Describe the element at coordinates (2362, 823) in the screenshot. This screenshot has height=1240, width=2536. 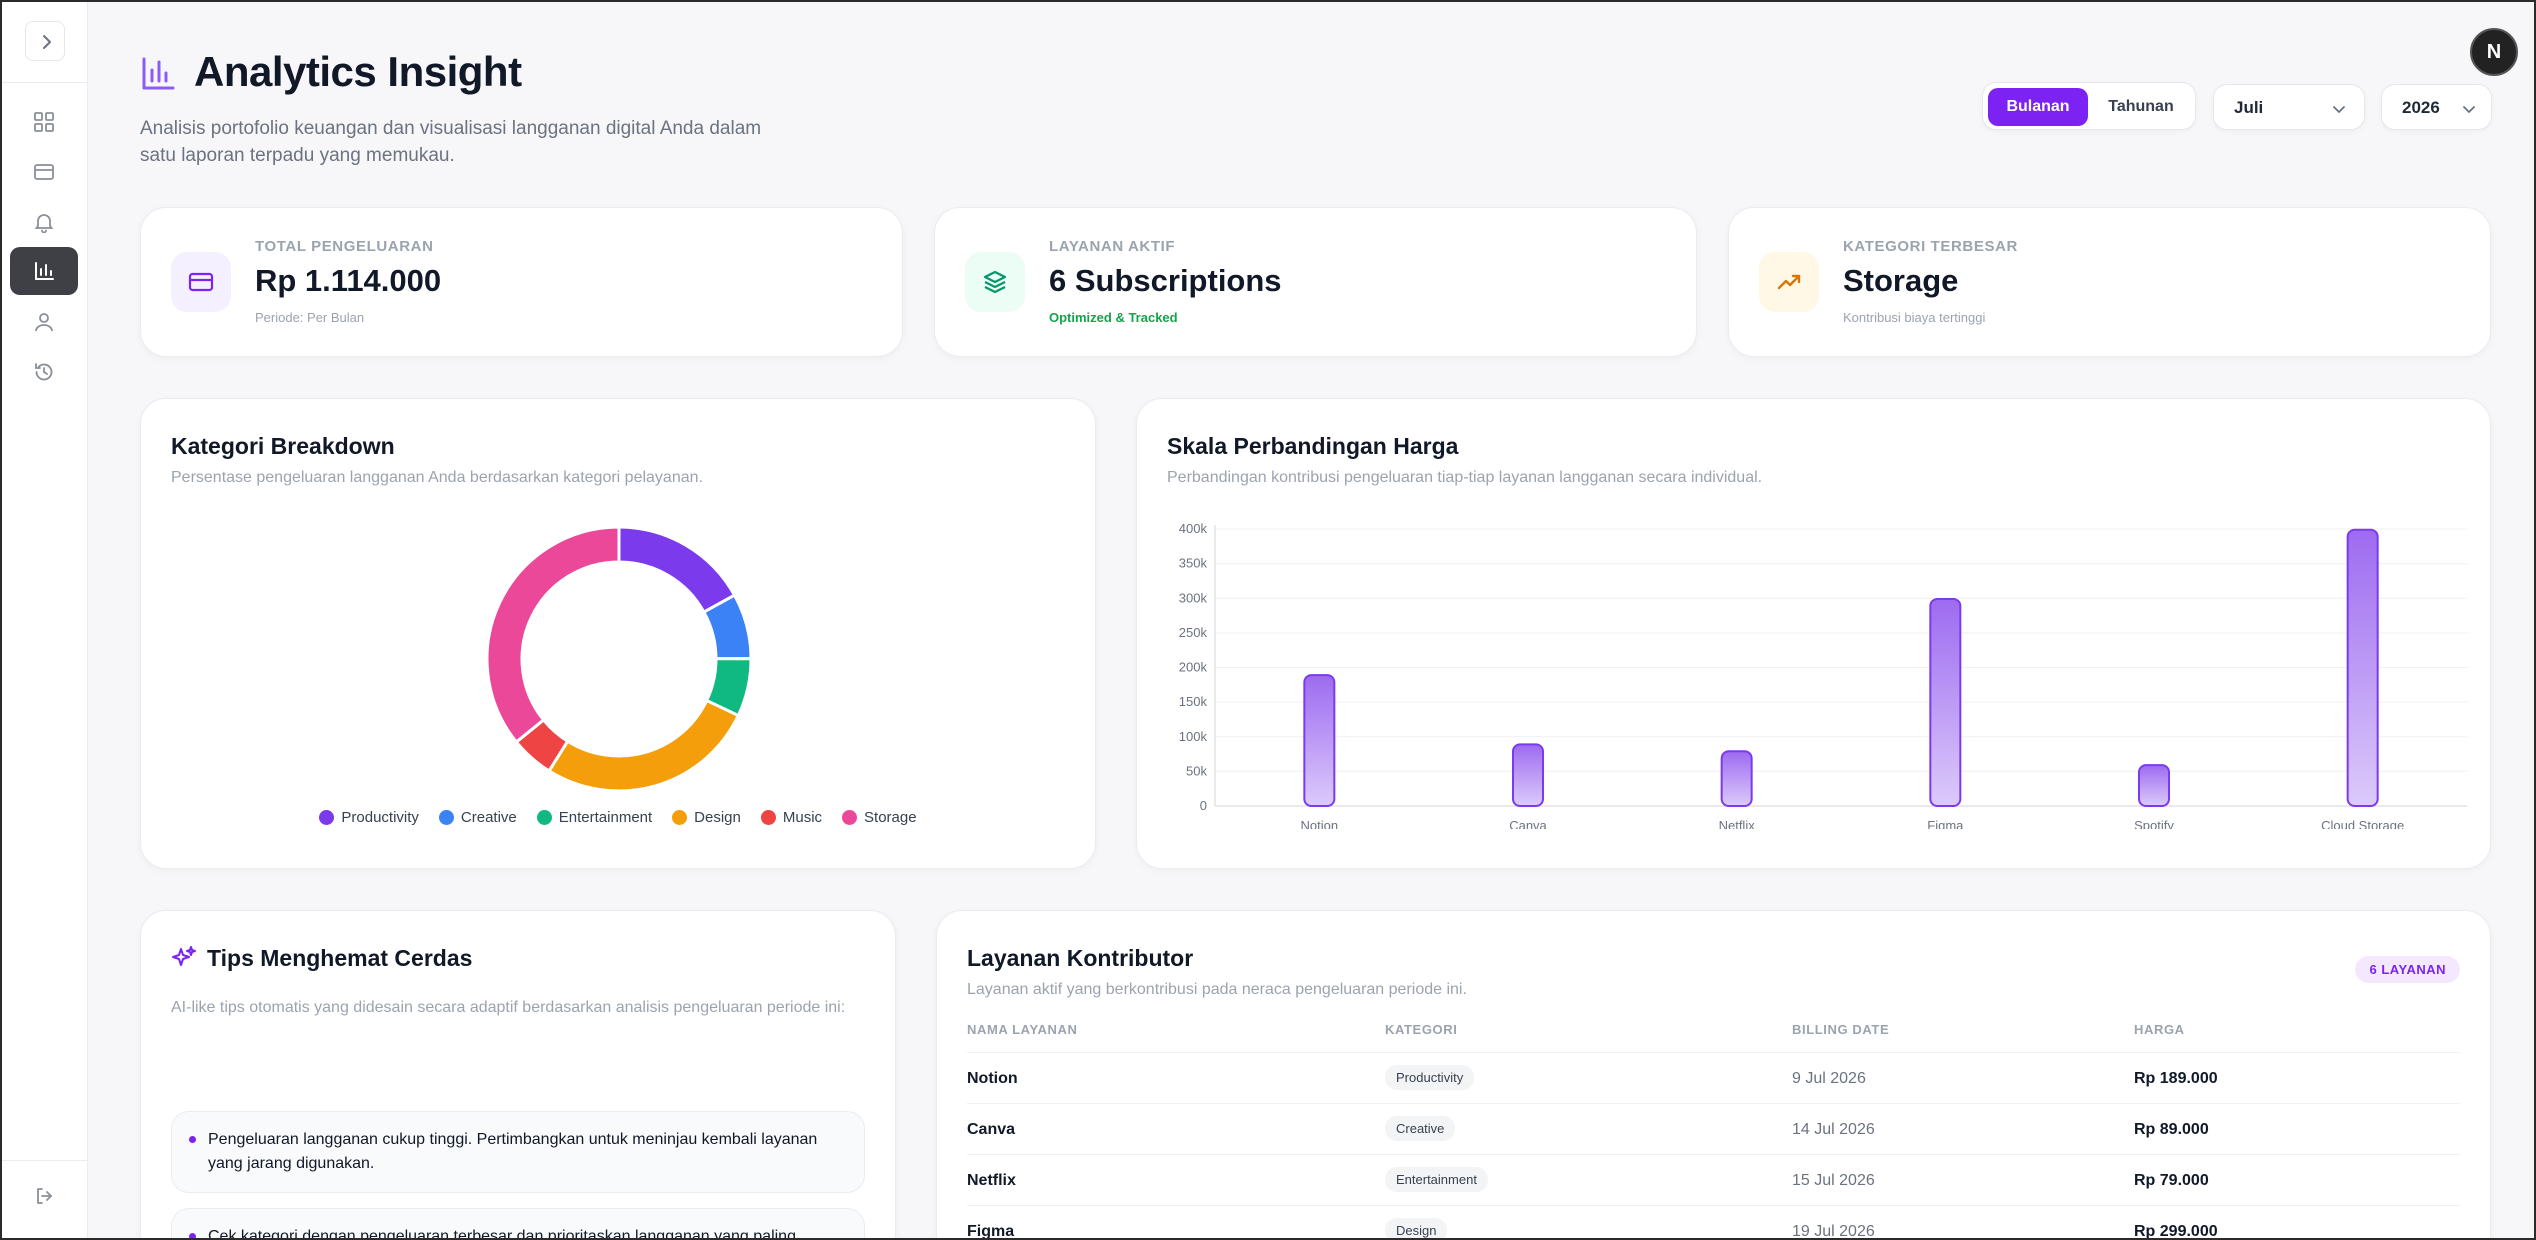
I see `x-tick-label: Cloud Storage` at that location.